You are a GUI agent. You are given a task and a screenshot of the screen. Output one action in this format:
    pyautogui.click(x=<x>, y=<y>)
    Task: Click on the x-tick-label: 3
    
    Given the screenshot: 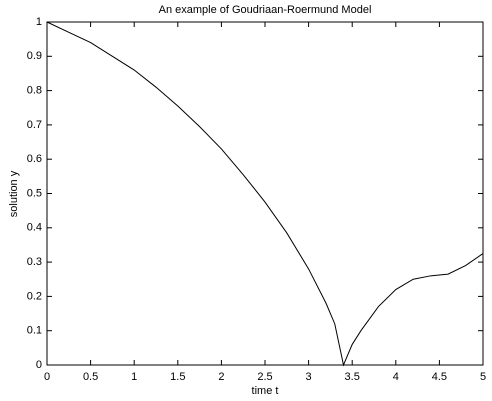 What is the action you would take?
    pyautogui.click(x=309, y=377)
    